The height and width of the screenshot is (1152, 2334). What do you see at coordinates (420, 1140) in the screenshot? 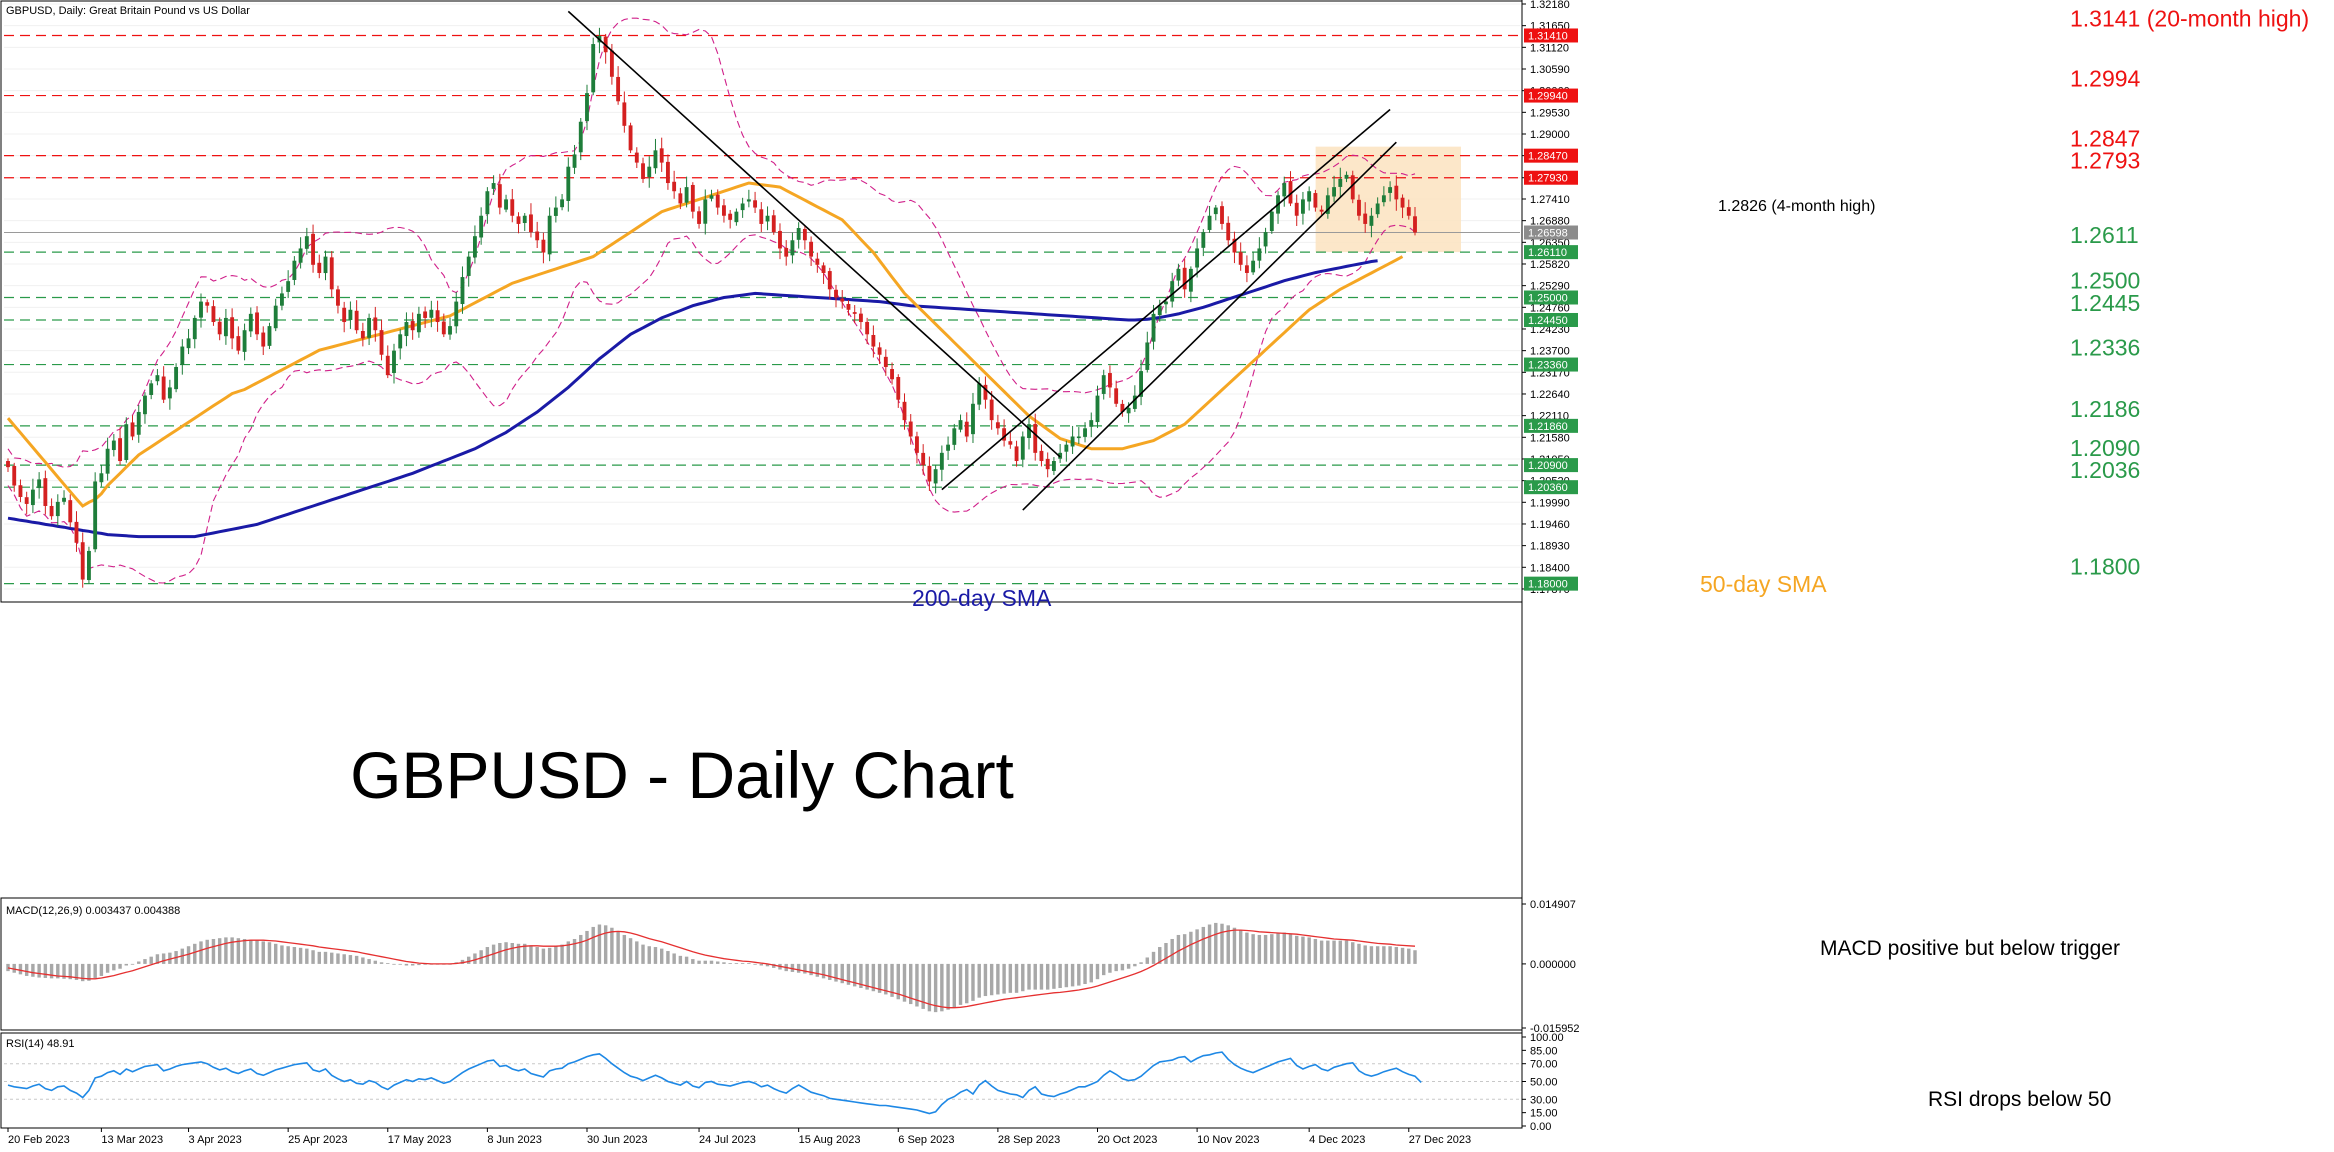
I see `time-tick-label: 17 May 2023` at bounding box center [420, 1140].